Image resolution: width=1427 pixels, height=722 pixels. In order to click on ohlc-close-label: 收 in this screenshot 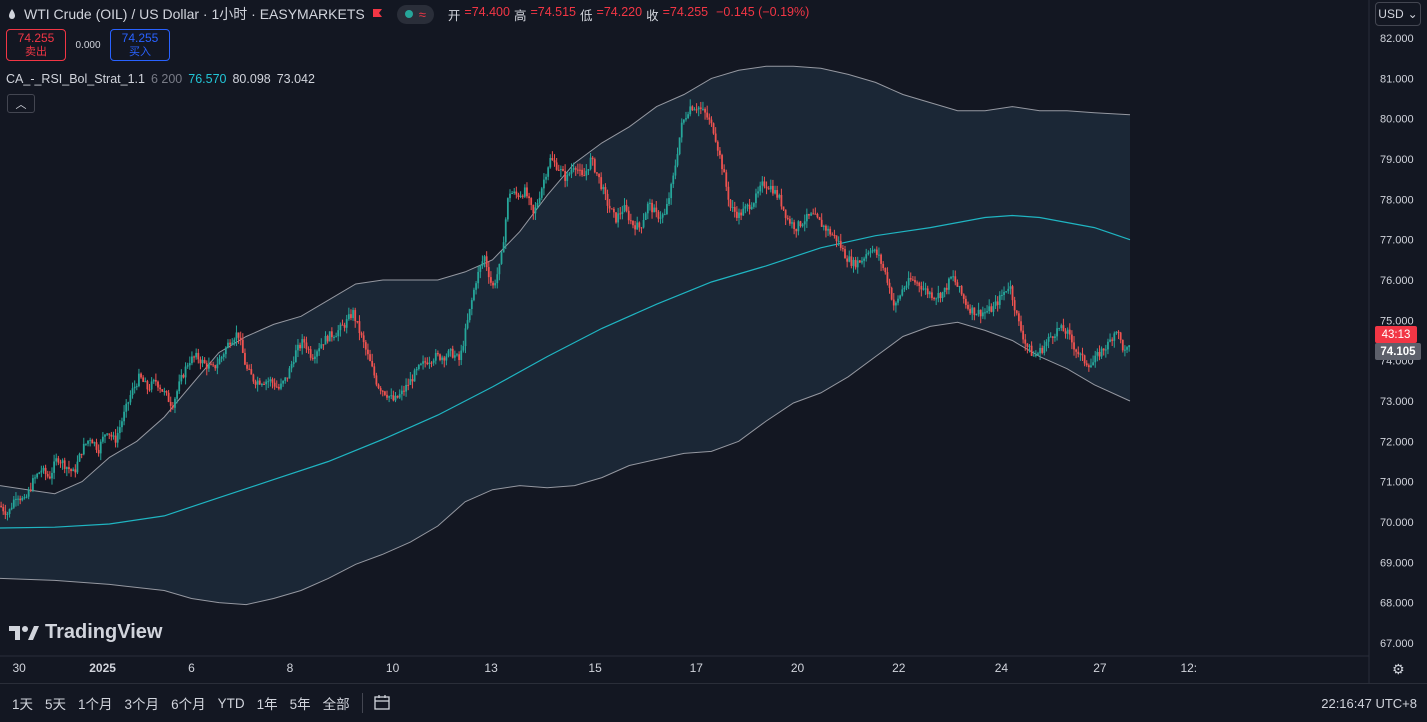, I will do `click(652, 15)`.